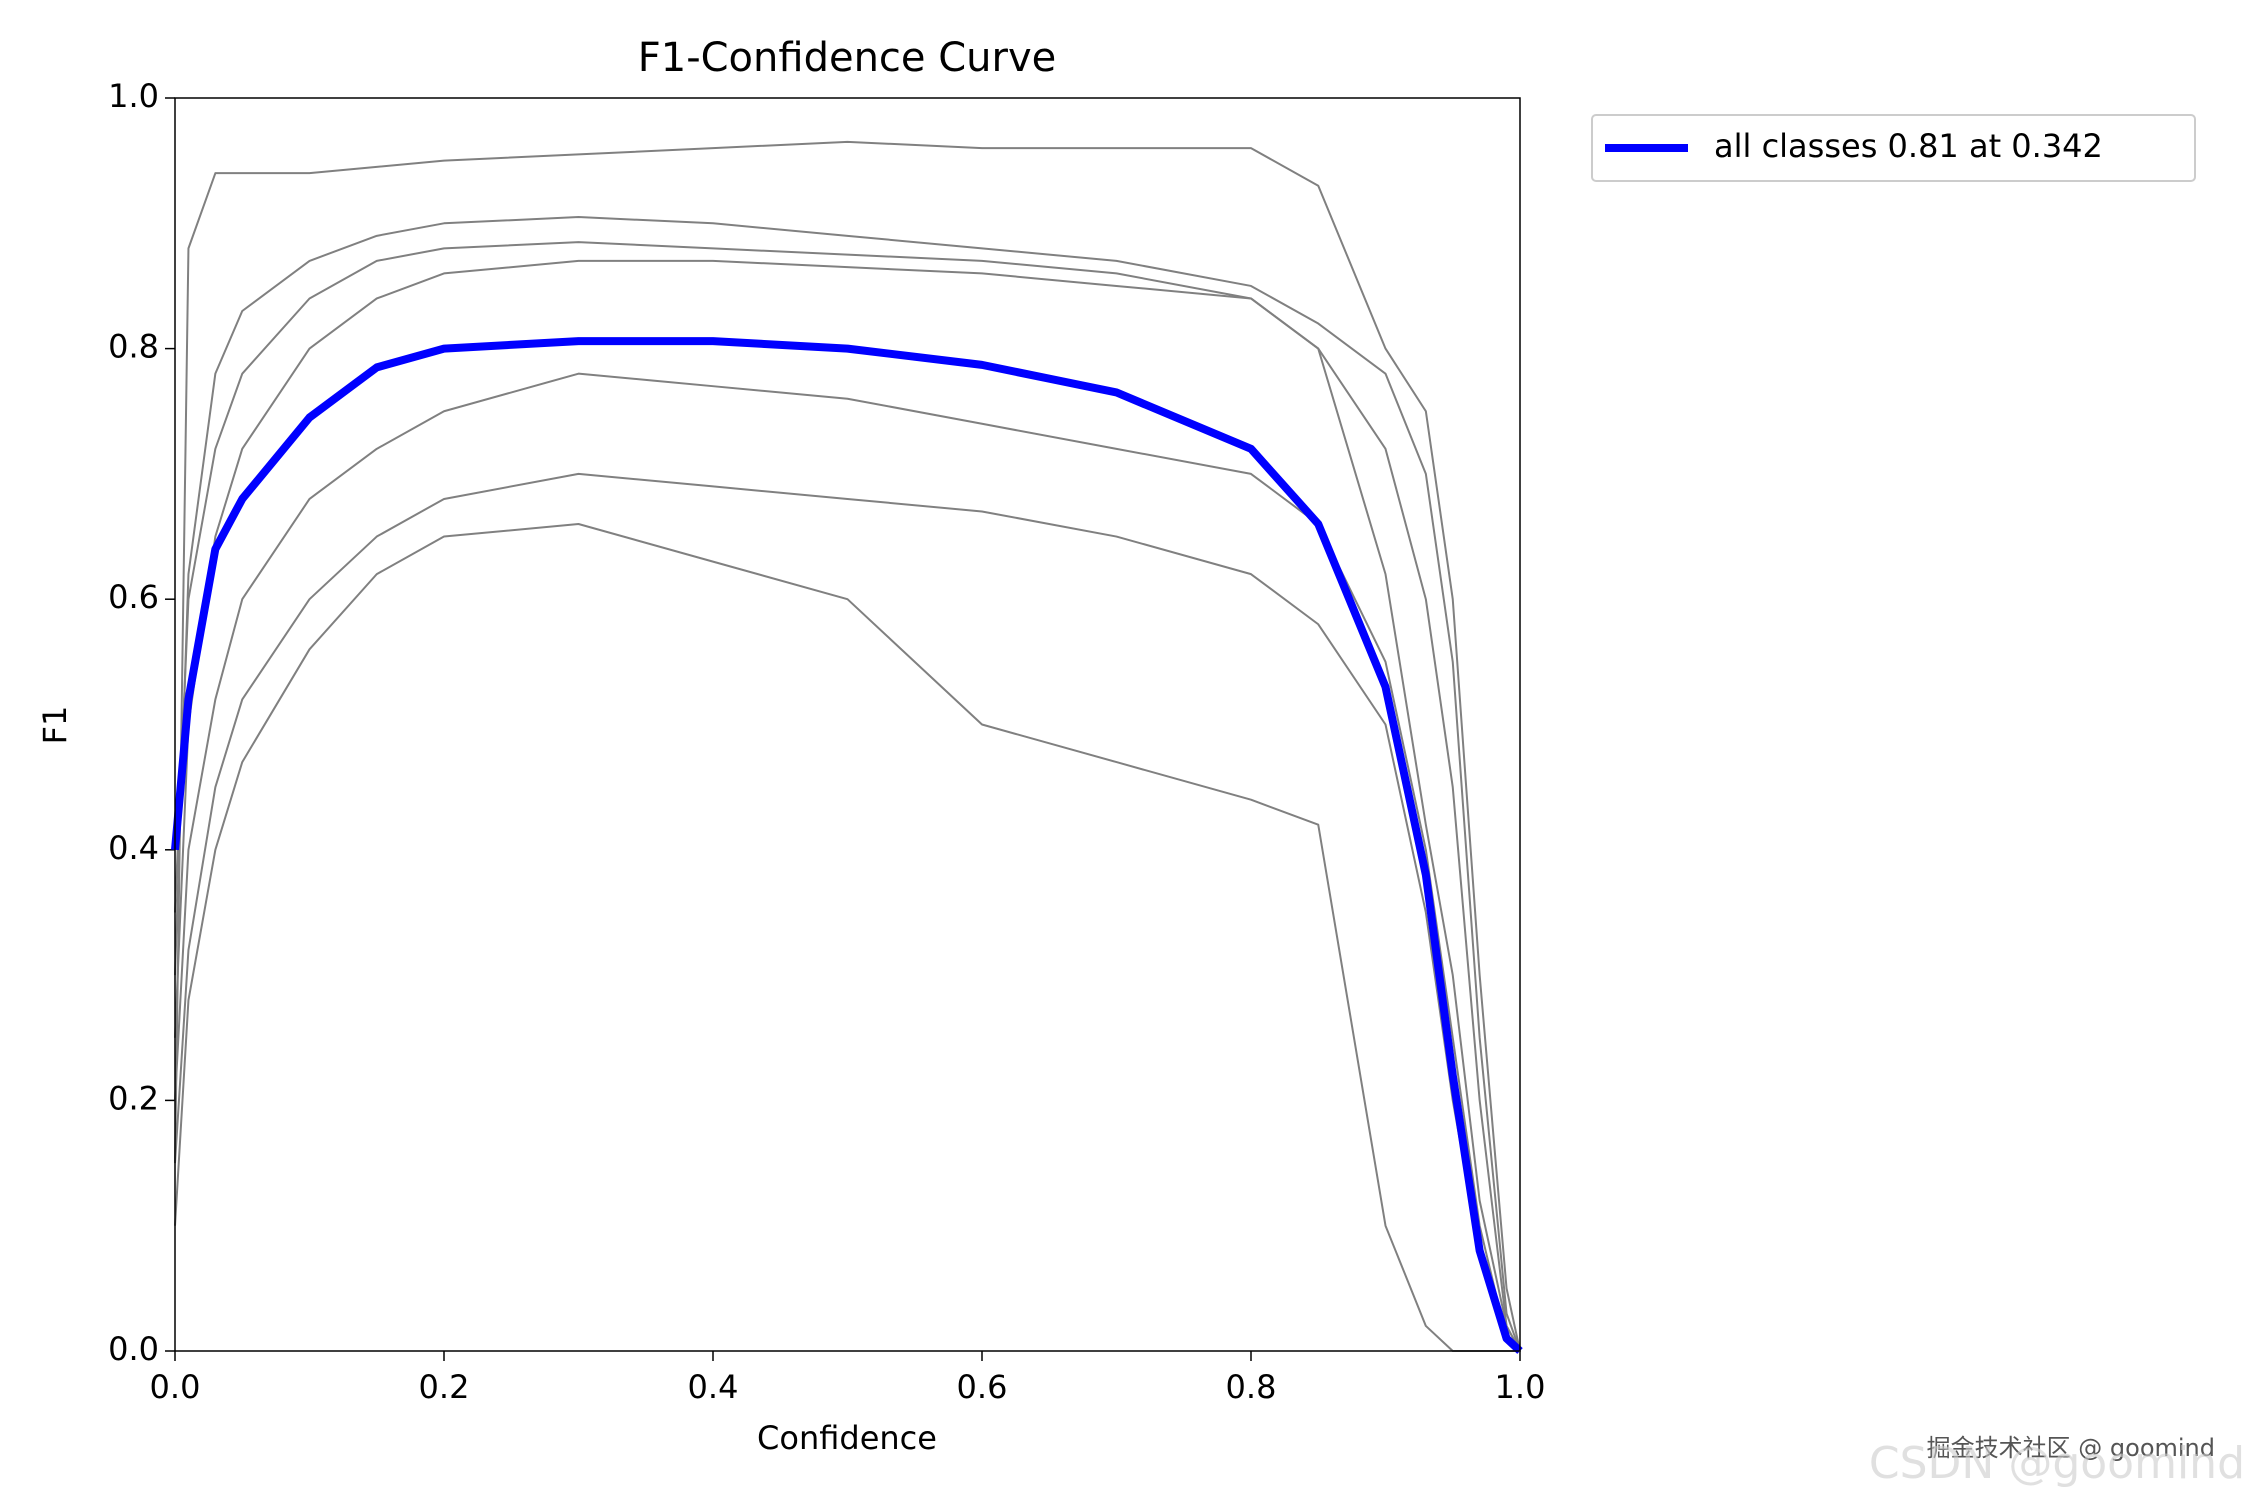  What do you see at coordinates (133, 347) in the screenshot?
I see `y-tick-label: 0.8` at bounding box center [133, 347].